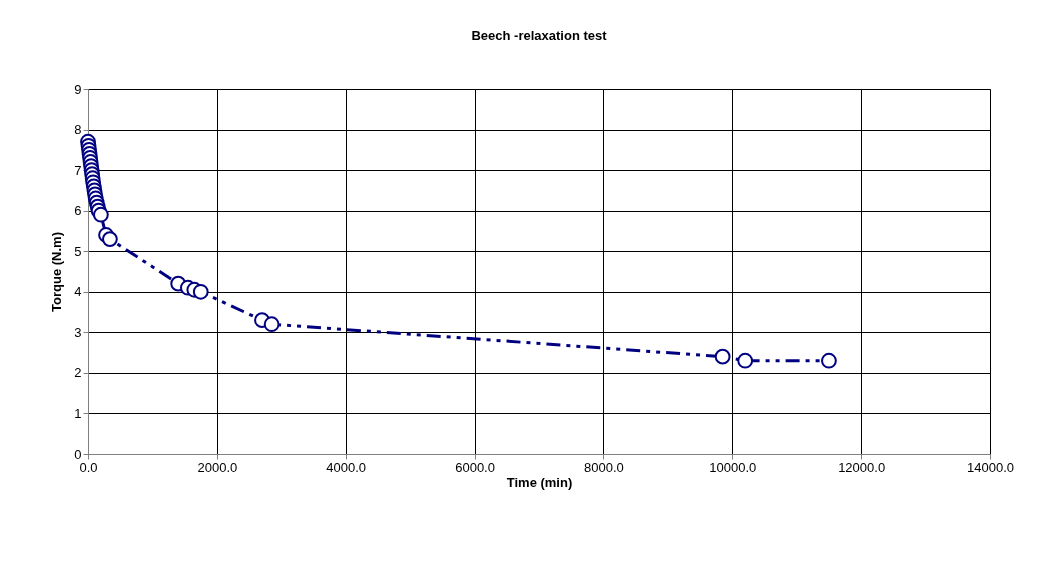  I want to click on y-tick-label: 9, so click(78, 89).